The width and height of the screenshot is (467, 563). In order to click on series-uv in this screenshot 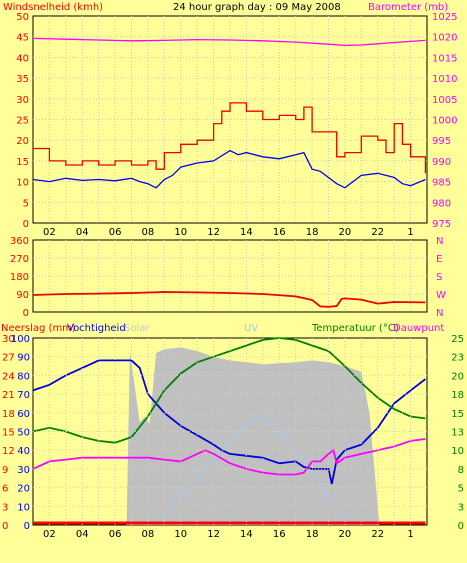, I will do `click(252, 471)`.